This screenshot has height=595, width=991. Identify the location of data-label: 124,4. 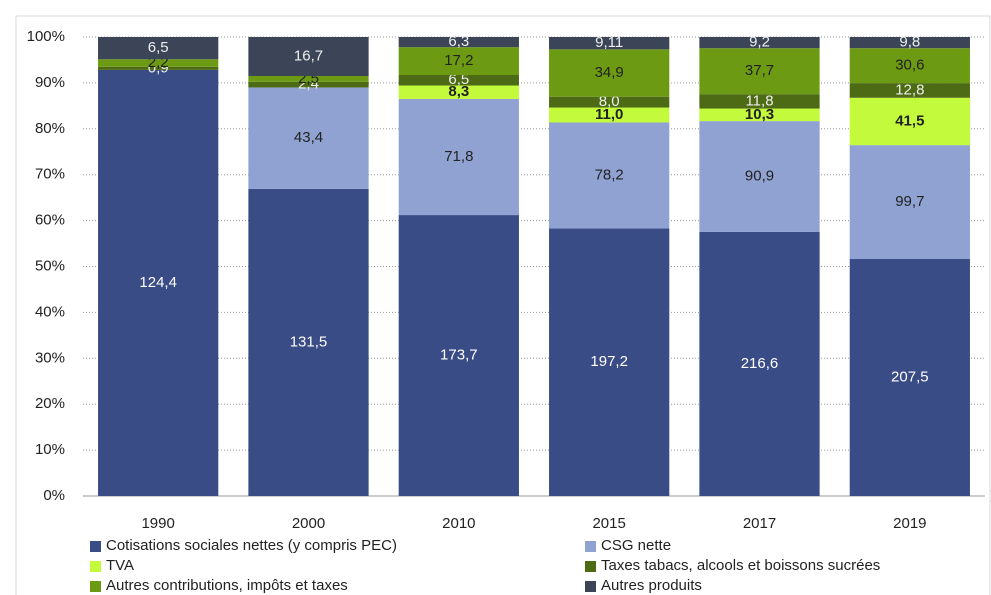
(158, 282).